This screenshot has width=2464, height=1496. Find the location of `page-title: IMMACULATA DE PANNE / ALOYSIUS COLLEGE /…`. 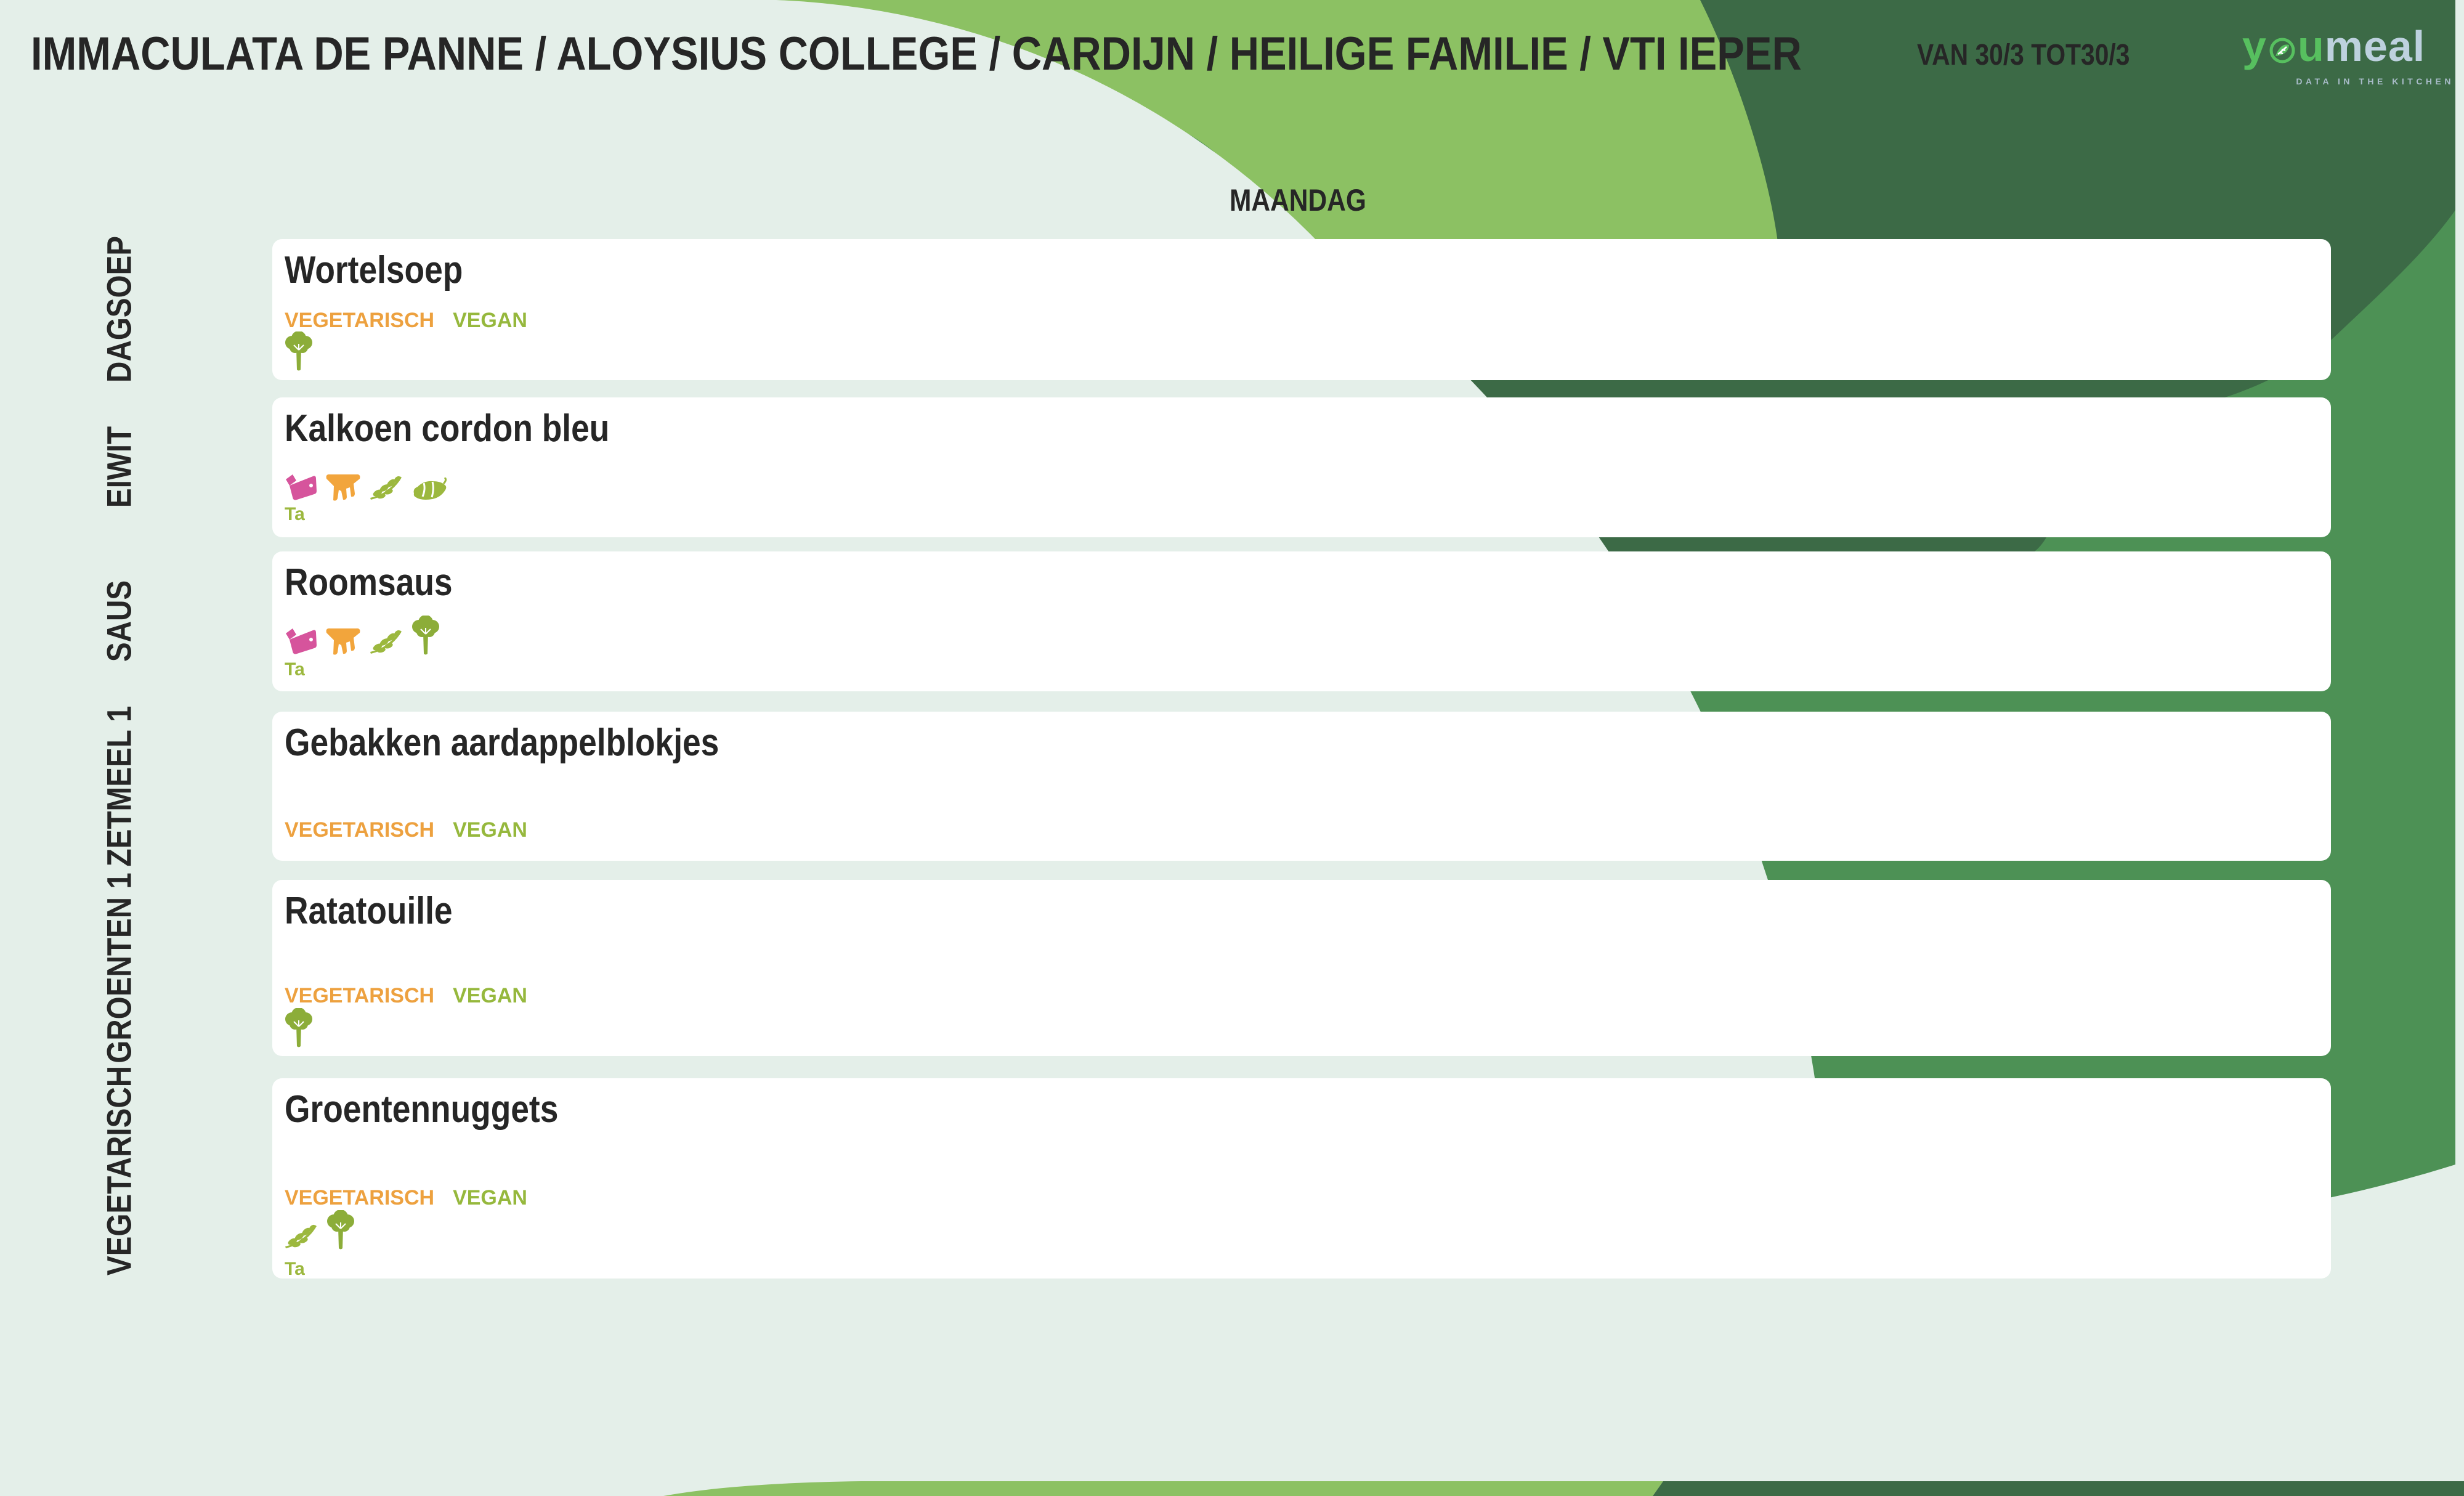

page-title: IMMACULATA DE PANNE / ALOYSIUS COLLEGE /… is located at coordinates (1037, 54).